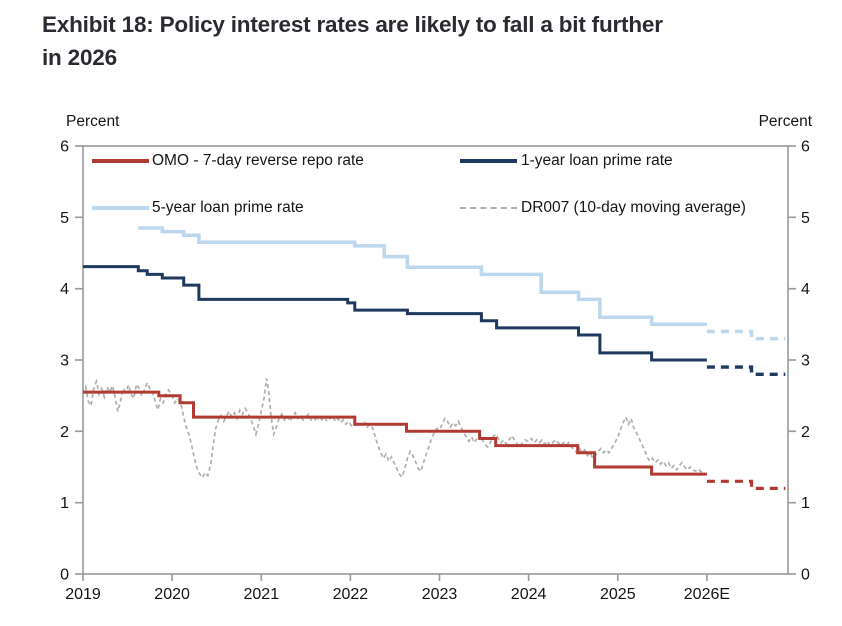 The height and width of the screenshot is (626, 842). What do you see at coordinates (805, 575) in the screenshot?
I see `y-tick-label-right: 0` at bounding box center [805, 575].